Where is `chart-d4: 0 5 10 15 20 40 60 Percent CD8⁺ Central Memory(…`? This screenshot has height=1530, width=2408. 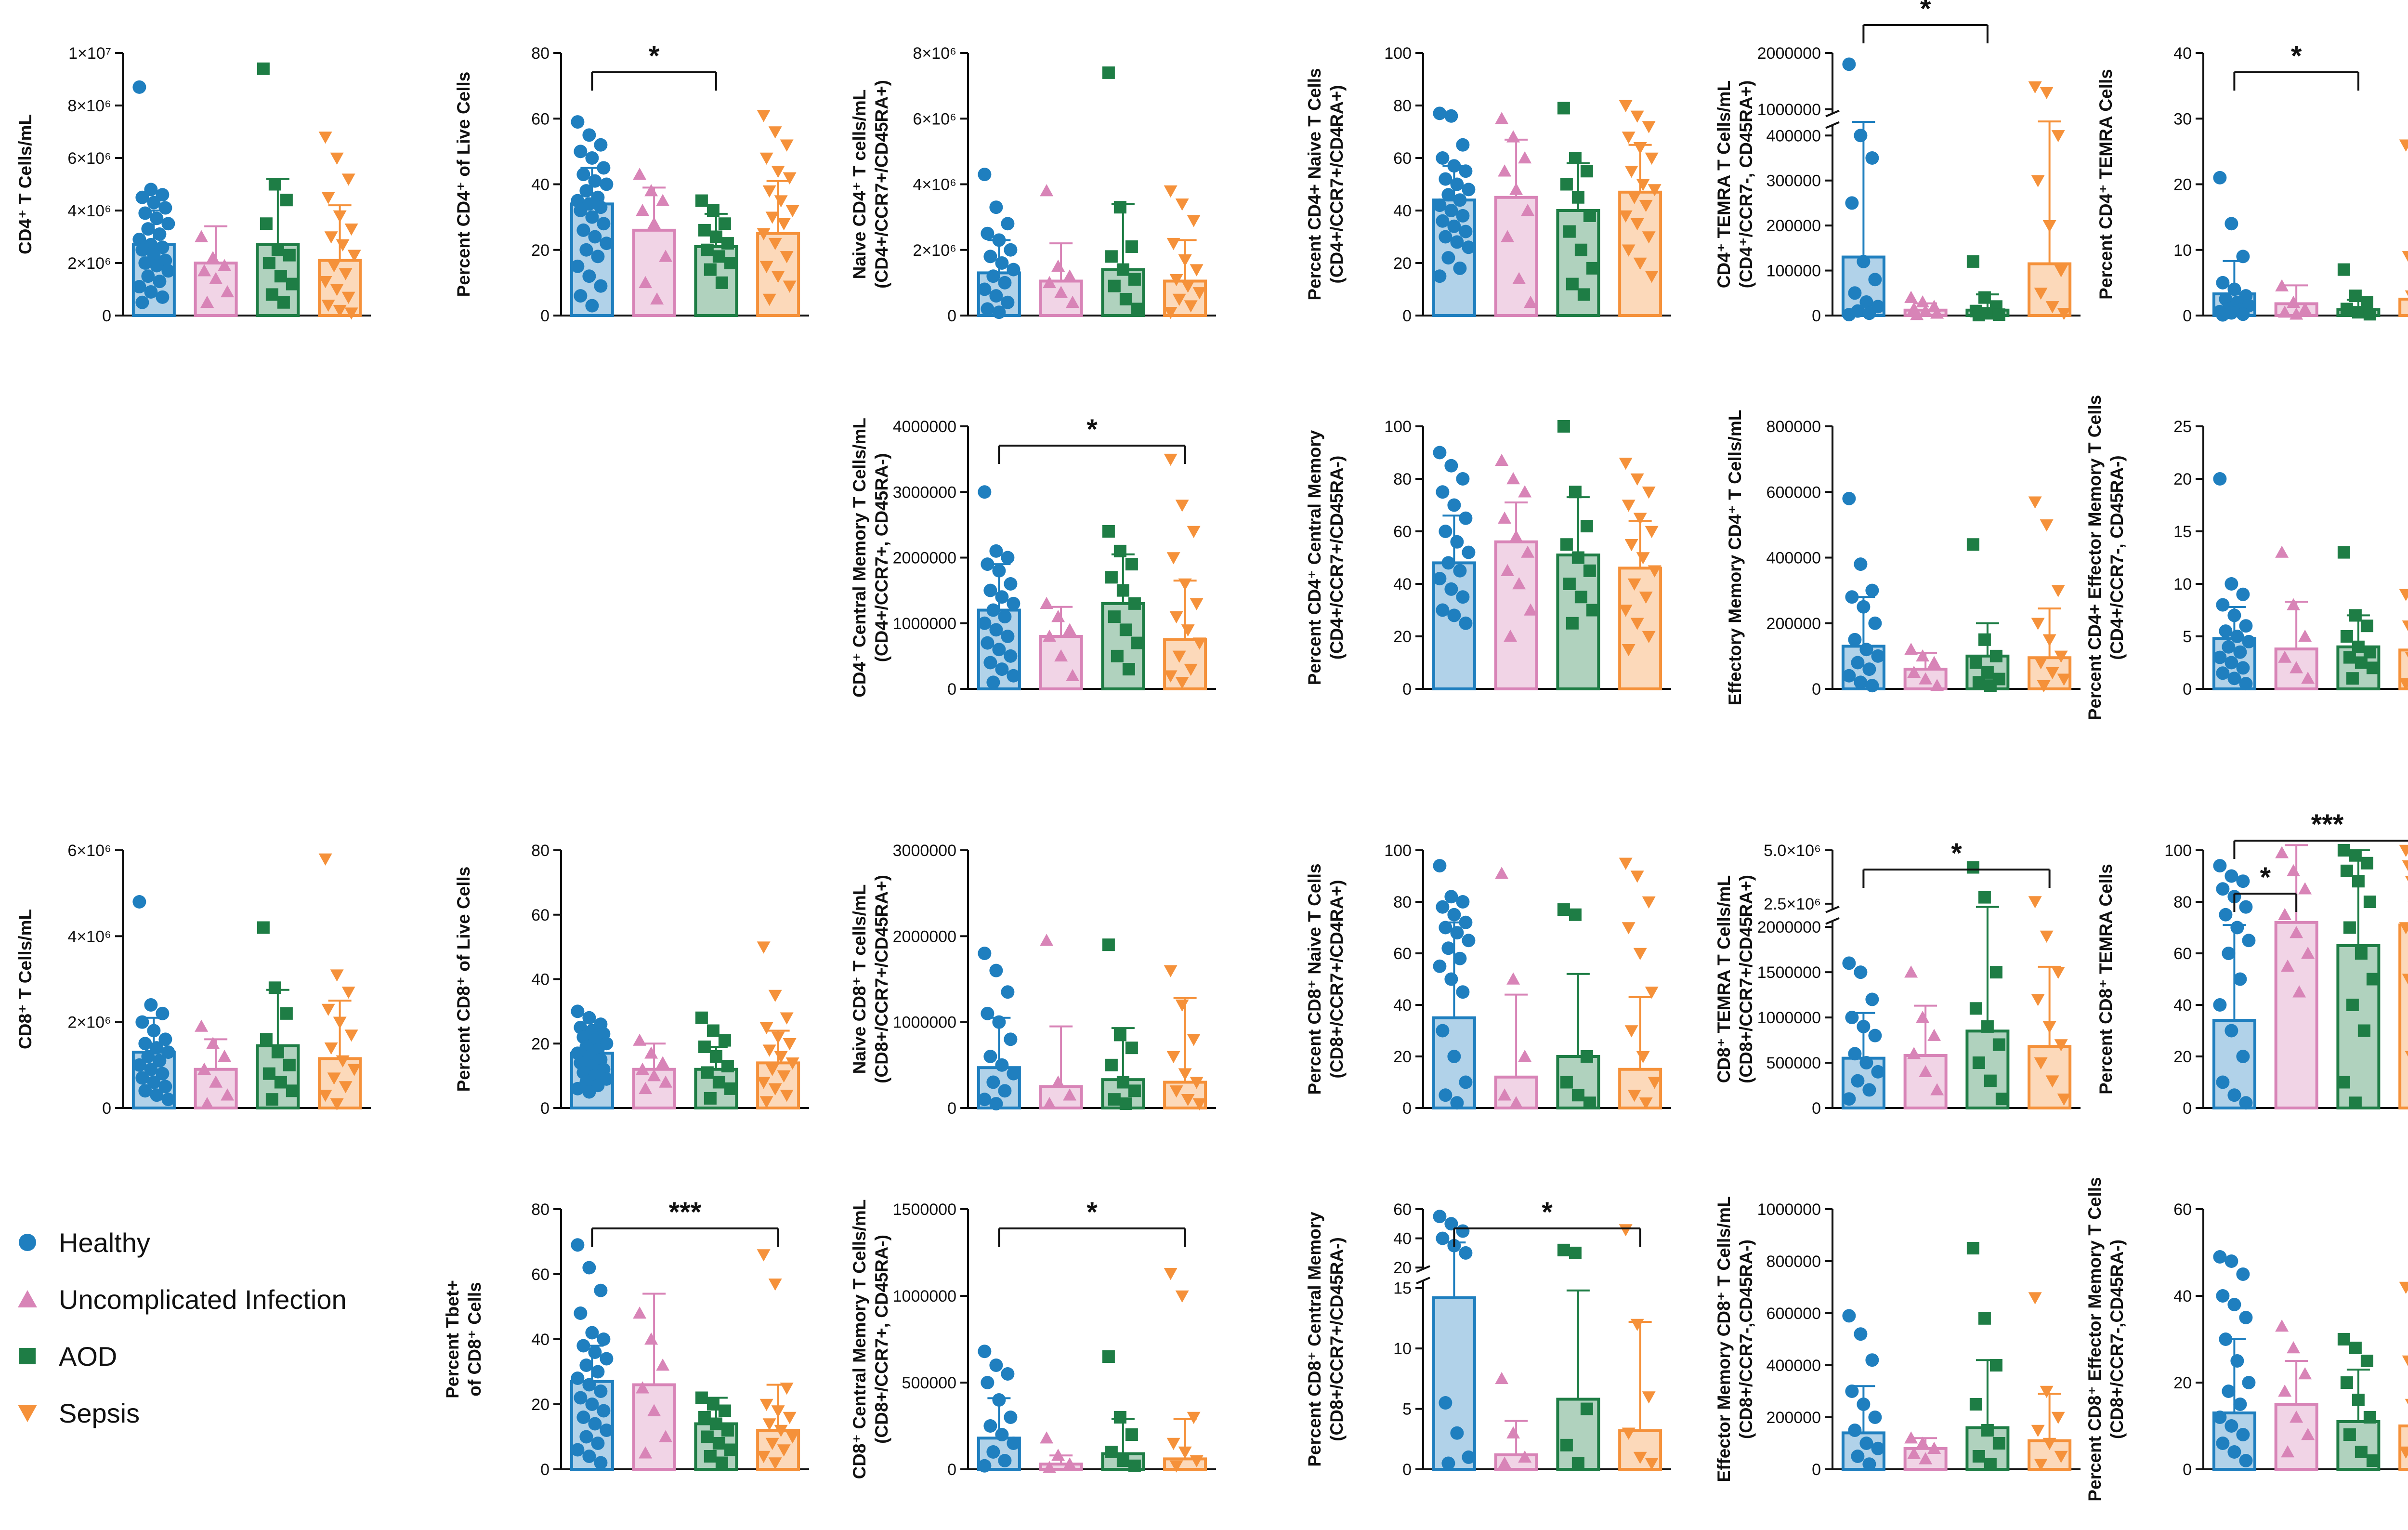
chart-d4: 0 5 10 15 20 40 60 Percent CD8⁺ Central Memory(… is located at coordinates (1488, 1338).